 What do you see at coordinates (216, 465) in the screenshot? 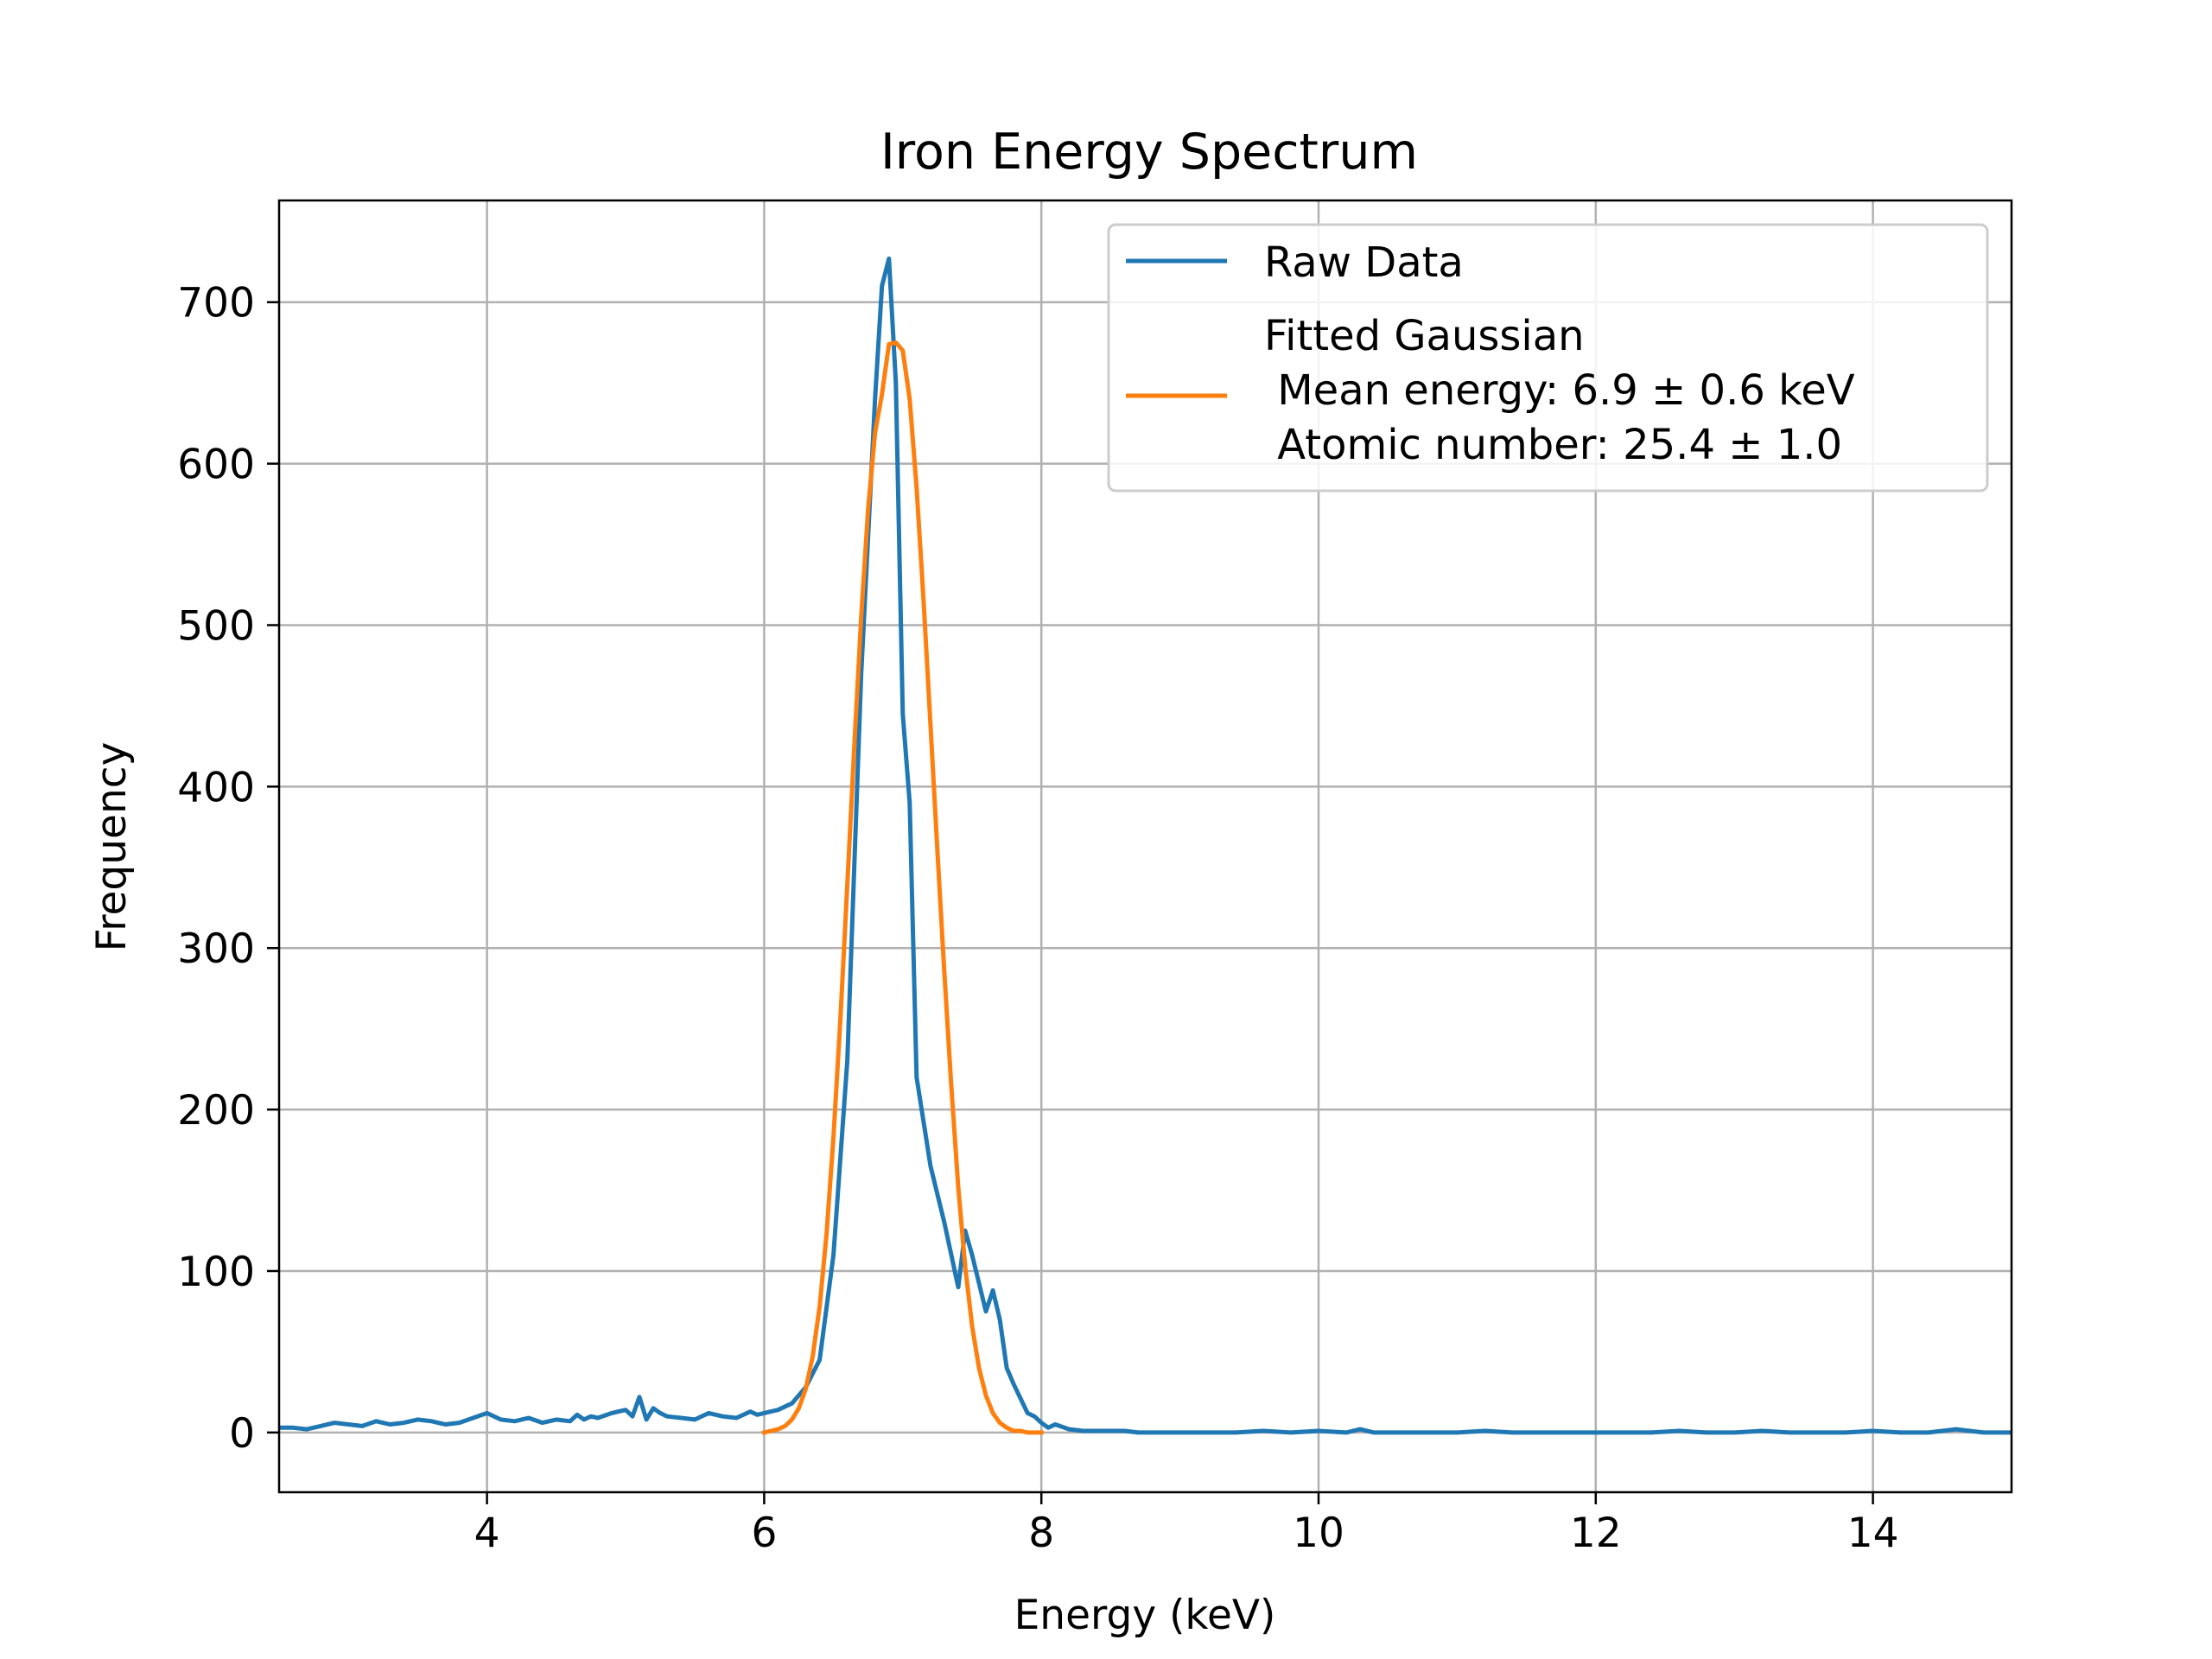
I see `y-tick-label: 600` at bounding box center [216, 465].